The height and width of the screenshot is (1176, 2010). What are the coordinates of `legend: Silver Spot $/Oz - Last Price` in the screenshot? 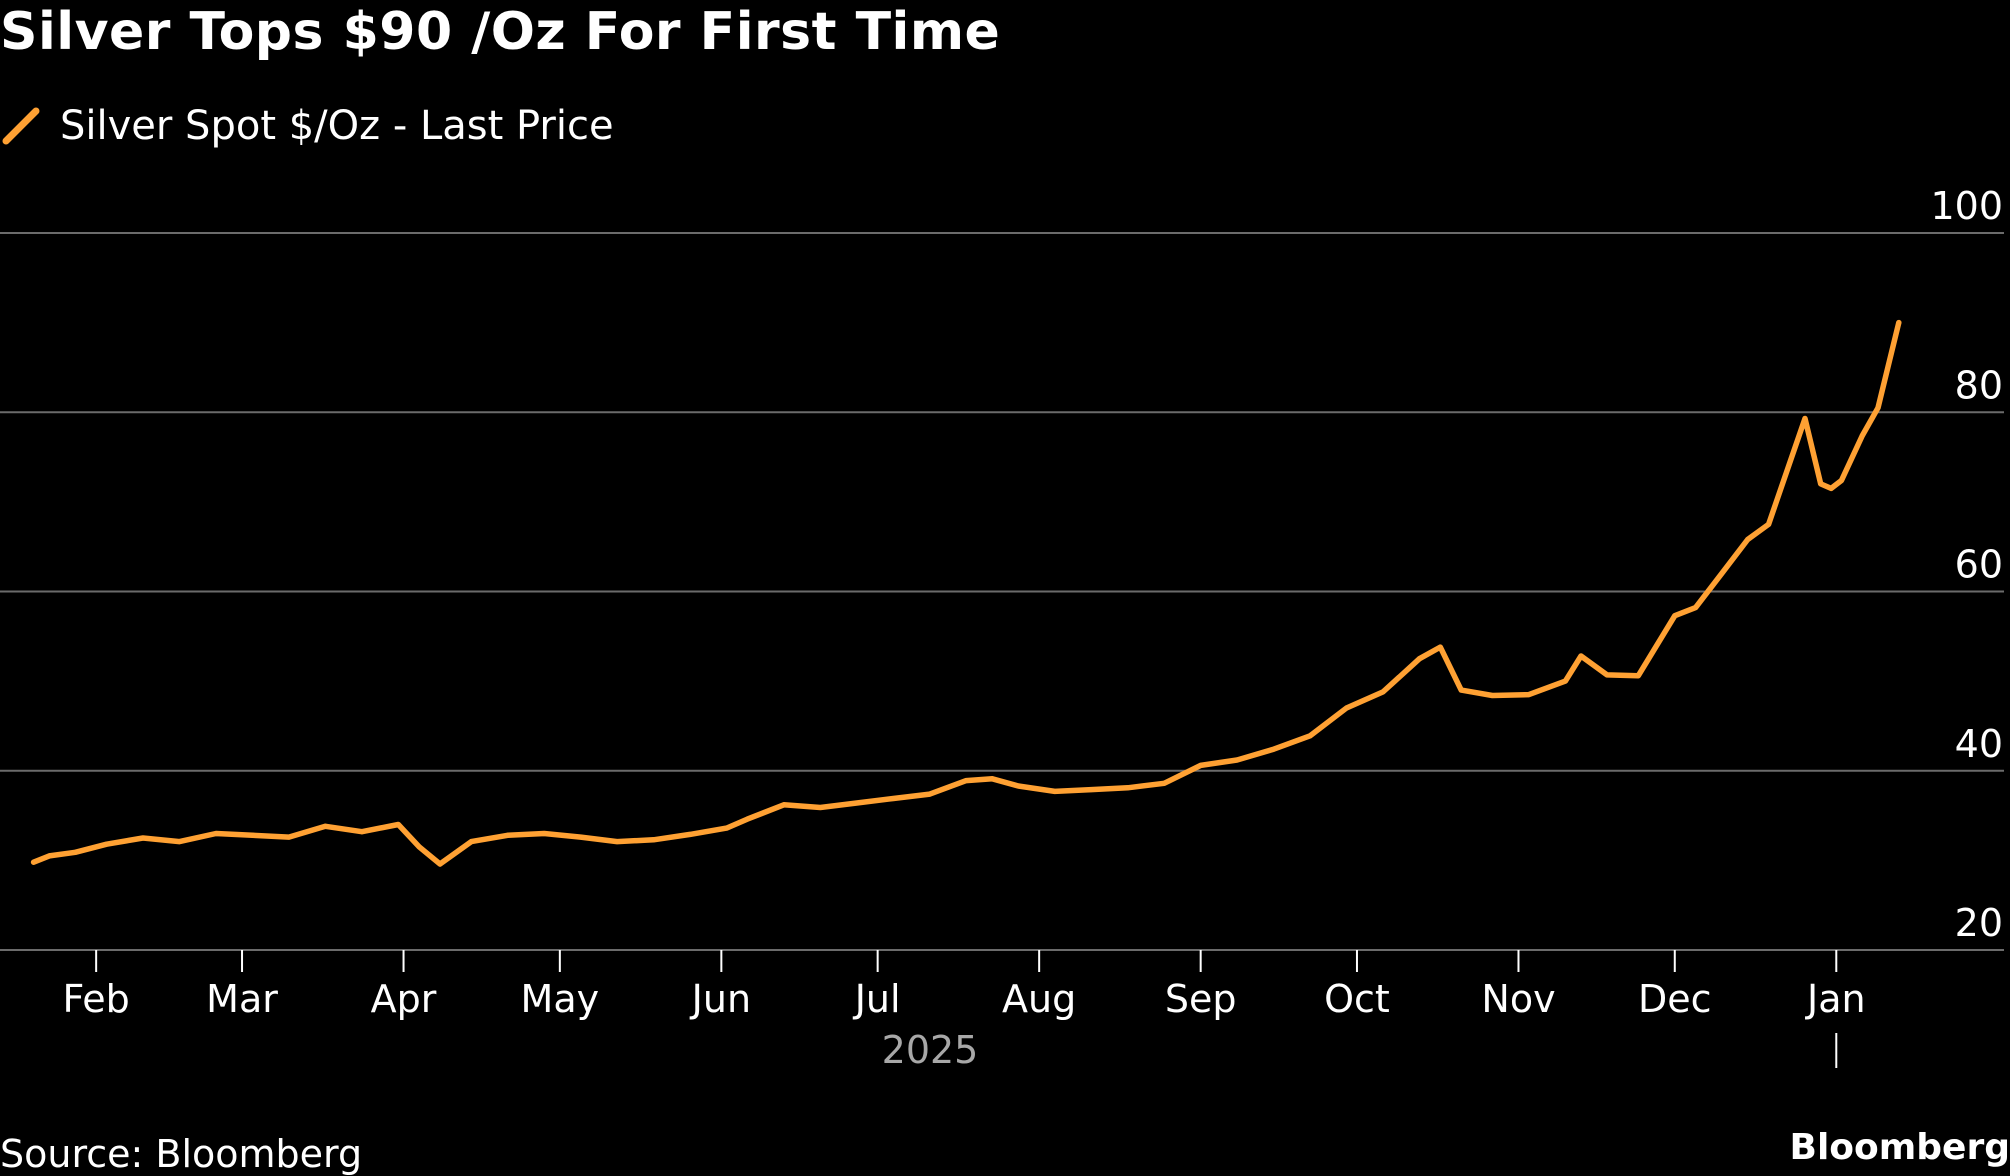 It's located at (307, 126).